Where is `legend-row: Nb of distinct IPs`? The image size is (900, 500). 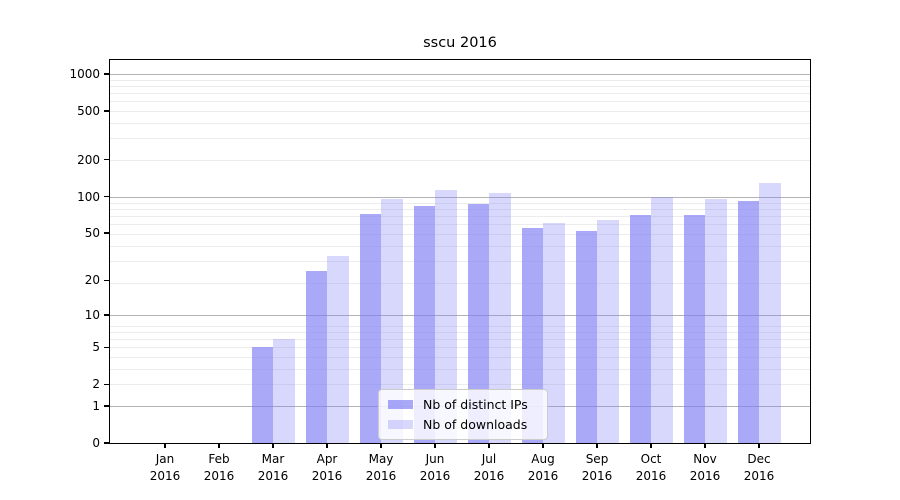
legend-row: Nb of distinct IPs is located at coordinates (463, 404).